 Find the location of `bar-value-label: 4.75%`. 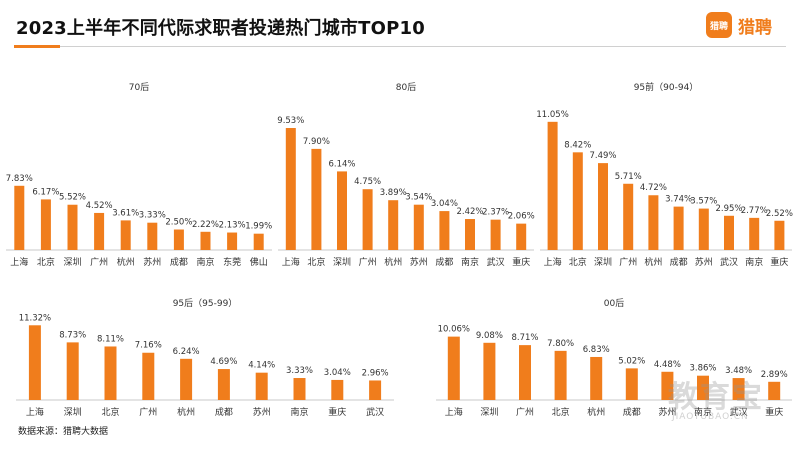

bar-value-label: 4.75% is located at coordinates (367, 182).